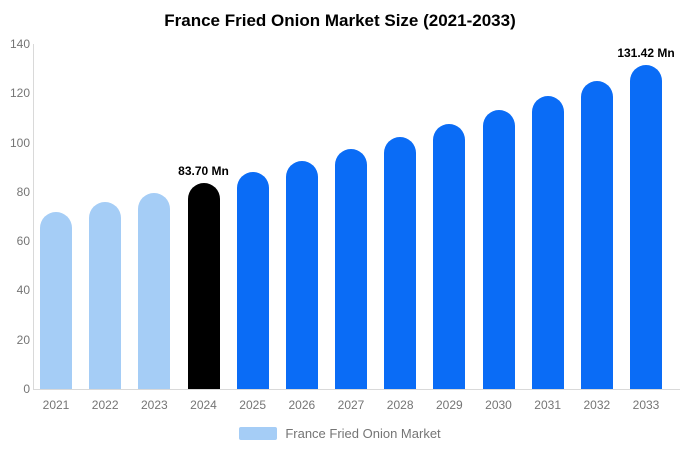 This screenshot has width=680, height=450. I want to click on bar-2023, so click(154, 290).